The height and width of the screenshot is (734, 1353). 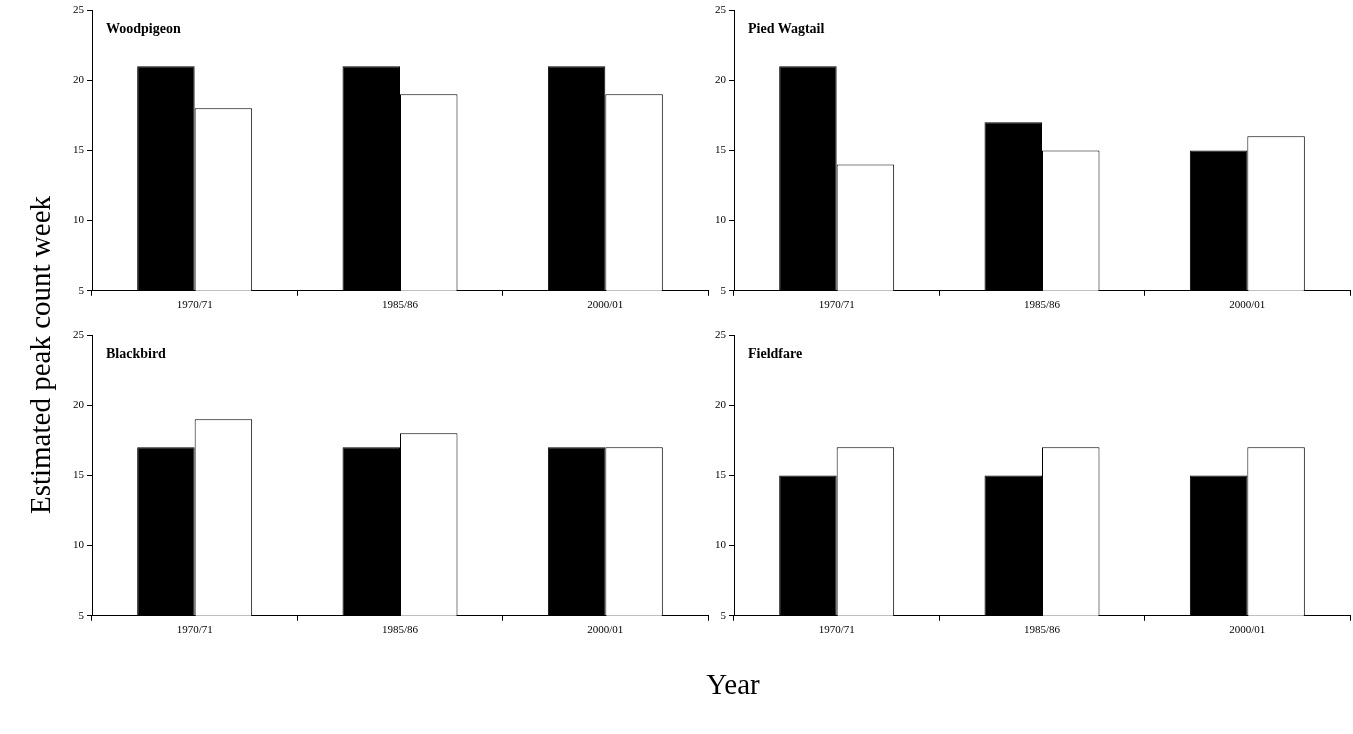 I want to click on text: Fieldfare, so click(x=775, y=353).